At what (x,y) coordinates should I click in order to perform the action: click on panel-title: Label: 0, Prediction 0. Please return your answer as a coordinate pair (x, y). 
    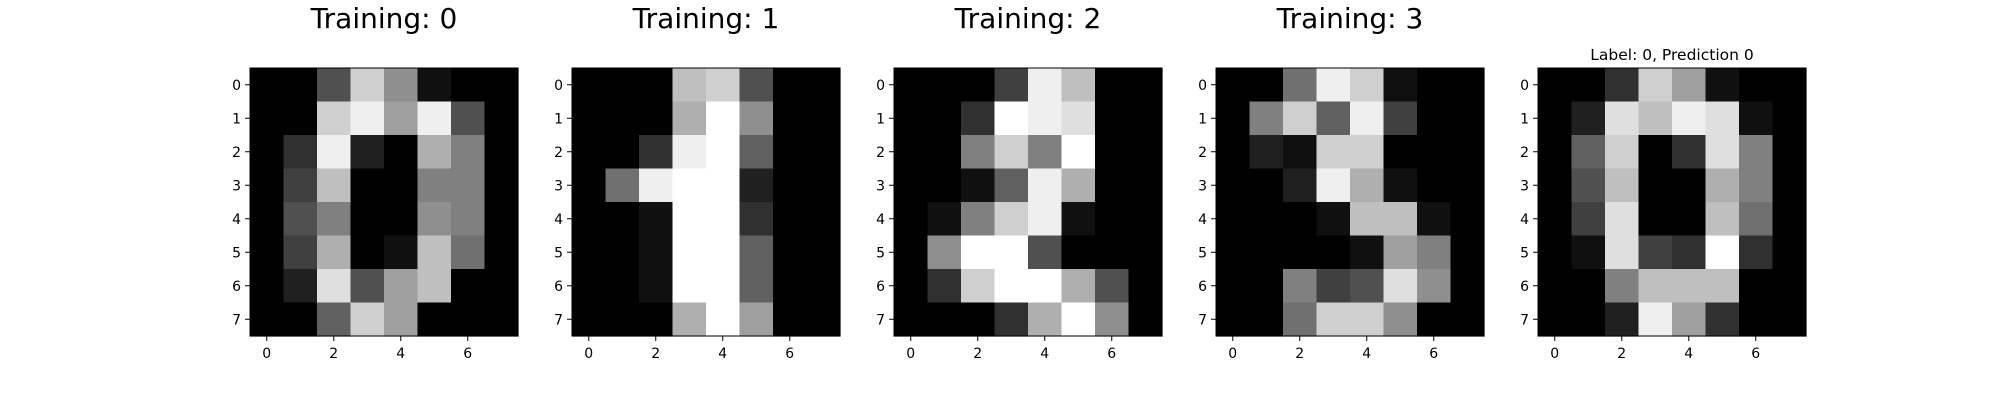
    Looking at the image, I should click on (1671, 55).